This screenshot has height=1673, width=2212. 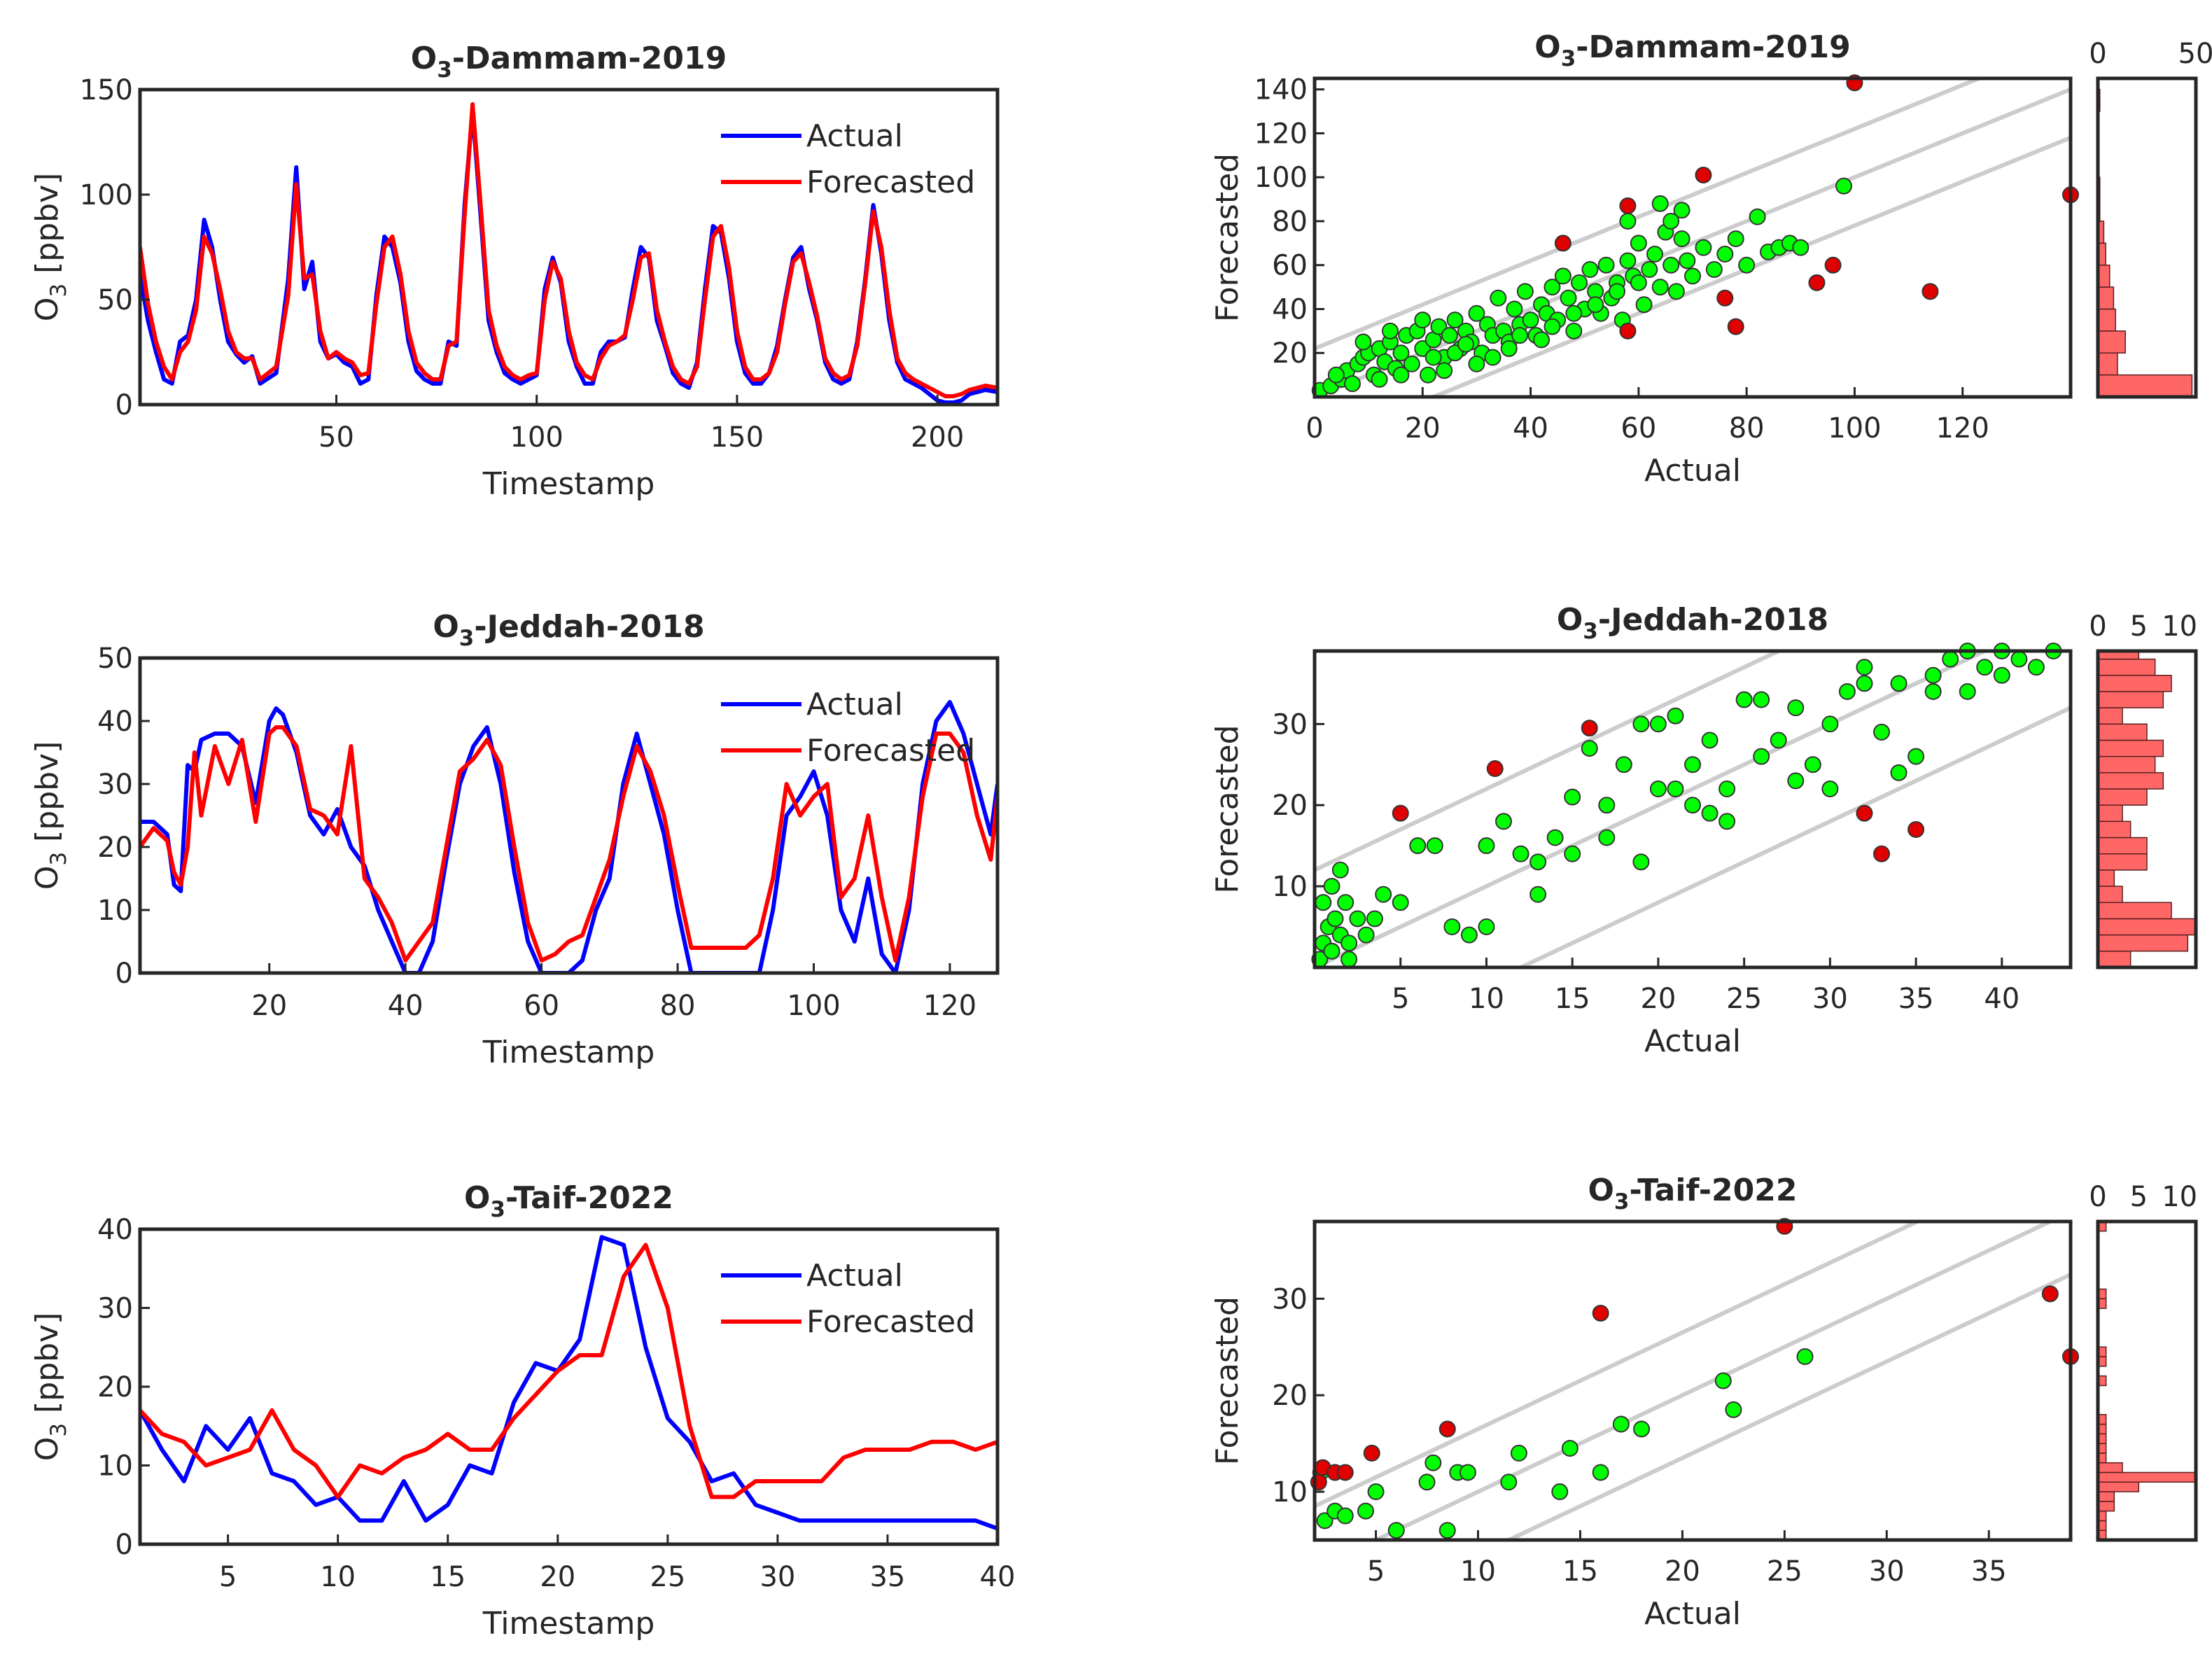 What do you see at coordinates (2179, 626) in the screenshot?
I see `hist-tick-label: 10` at bounding box center [2179, 626].